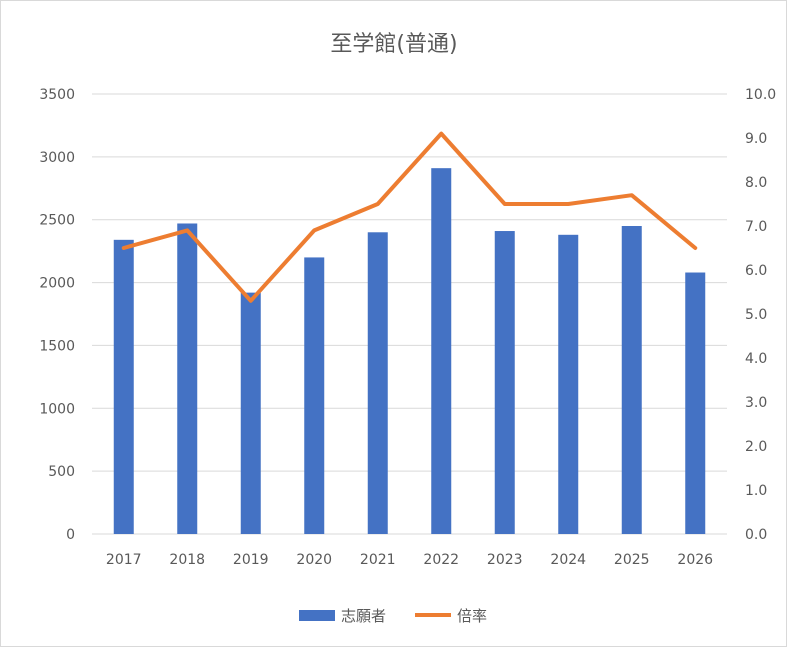 This screenshot has height=648, width=787. What do you see at coordinates (314, 560) in the screenshot?
I see `x-axis-tick-label: 2020` at bounding box center [314, 560].